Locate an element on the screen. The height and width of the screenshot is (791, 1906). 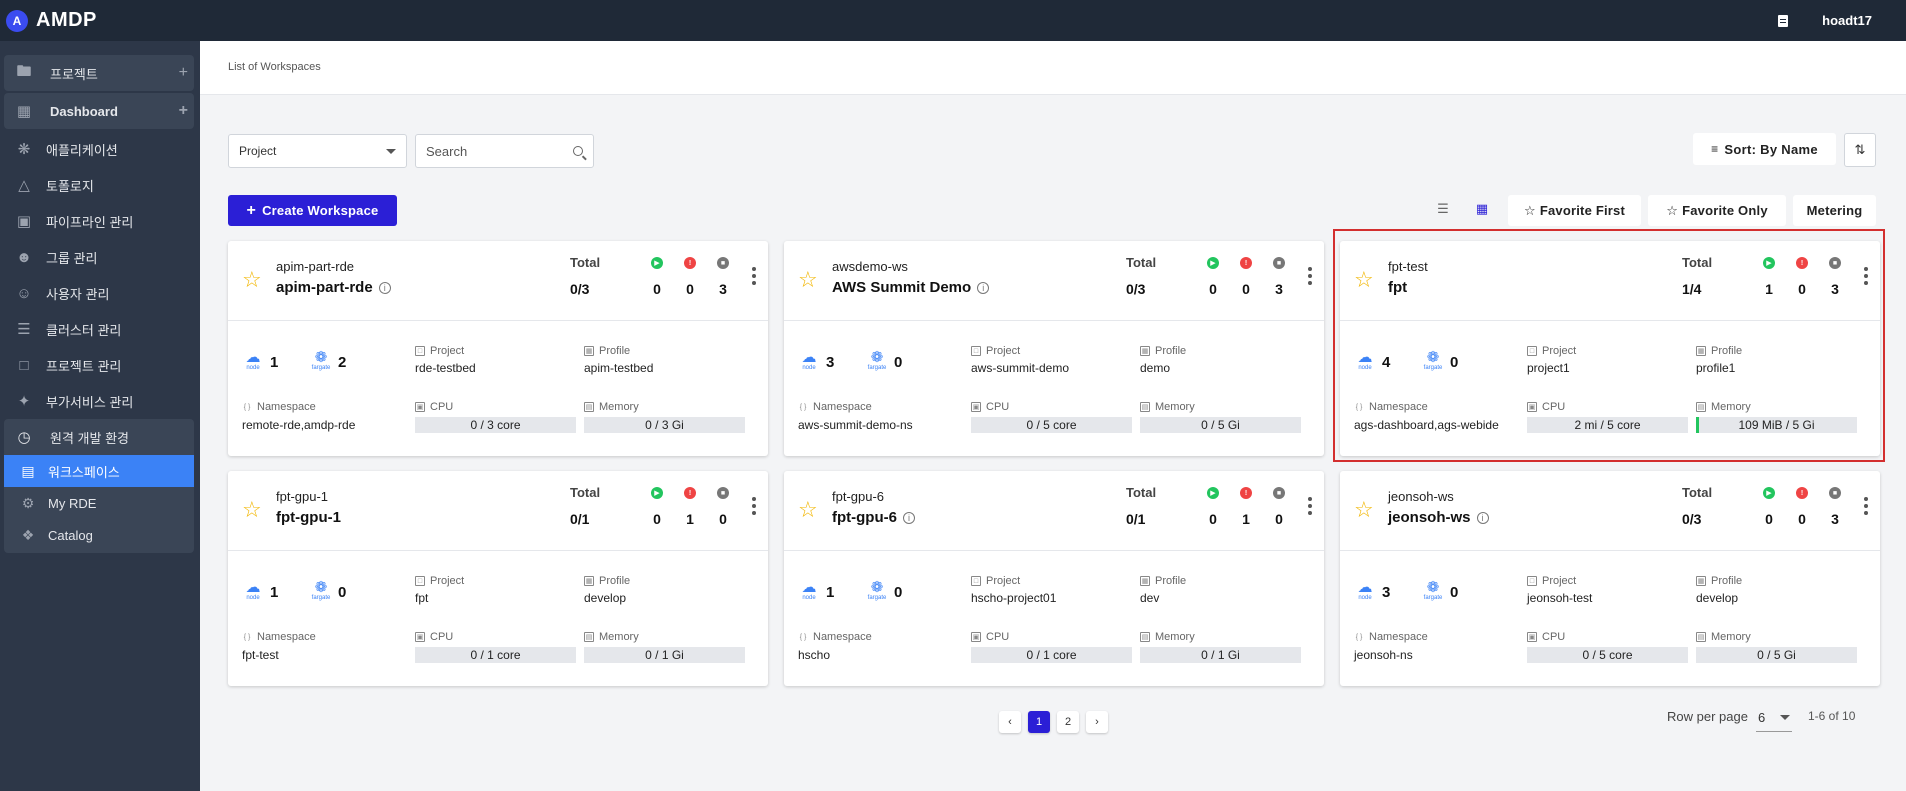
prev-page-button: ‹ is located at coordinates (1010, 722).